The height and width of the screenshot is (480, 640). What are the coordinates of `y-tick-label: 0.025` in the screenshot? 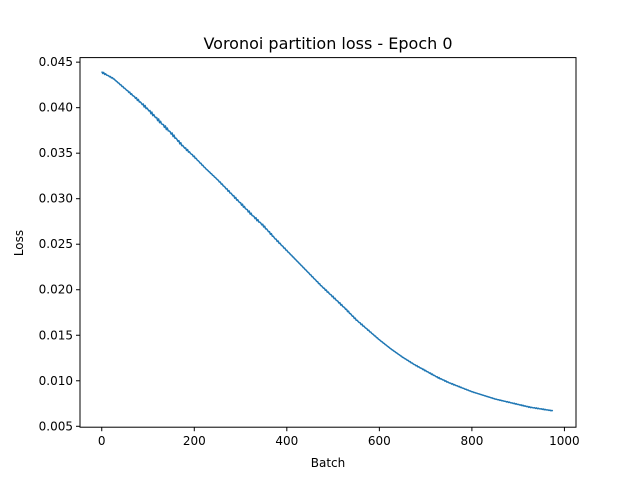 It's located at (56, 244).